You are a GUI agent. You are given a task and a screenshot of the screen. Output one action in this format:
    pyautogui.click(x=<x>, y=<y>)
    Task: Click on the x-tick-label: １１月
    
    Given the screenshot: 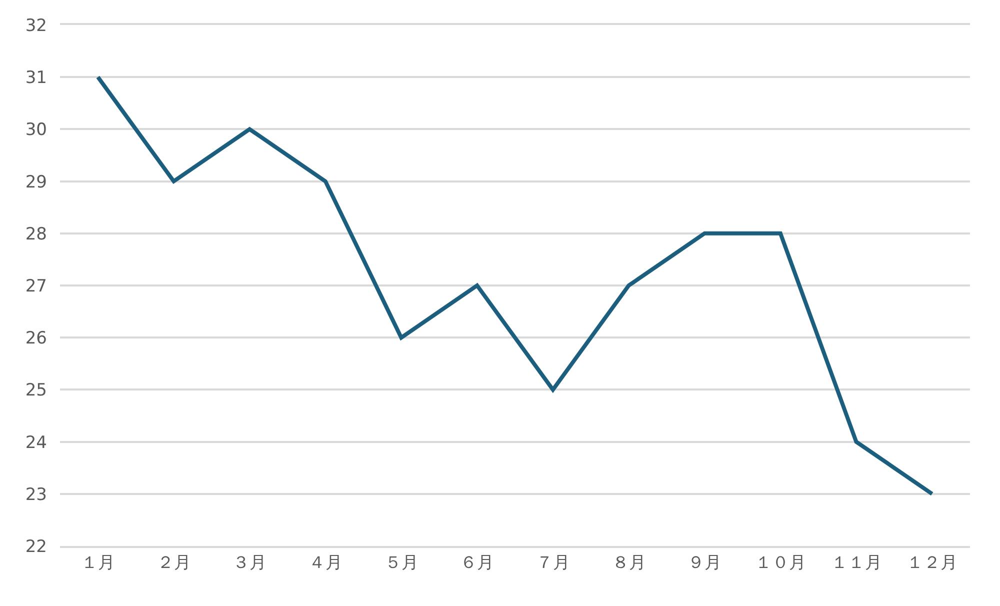 What is the action you would take?
    pyautogui.click(x=856, y=563)
    